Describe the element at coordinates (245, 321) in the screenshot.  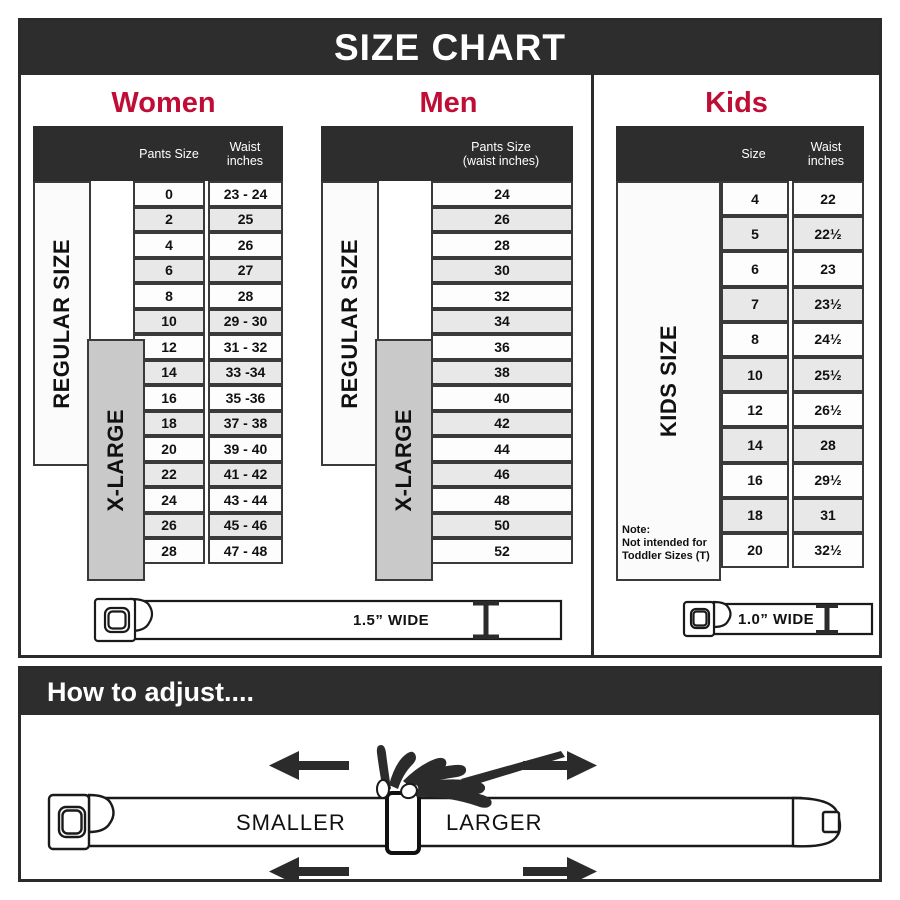
I see `table-cell-waist: 29 - 30` at that location.